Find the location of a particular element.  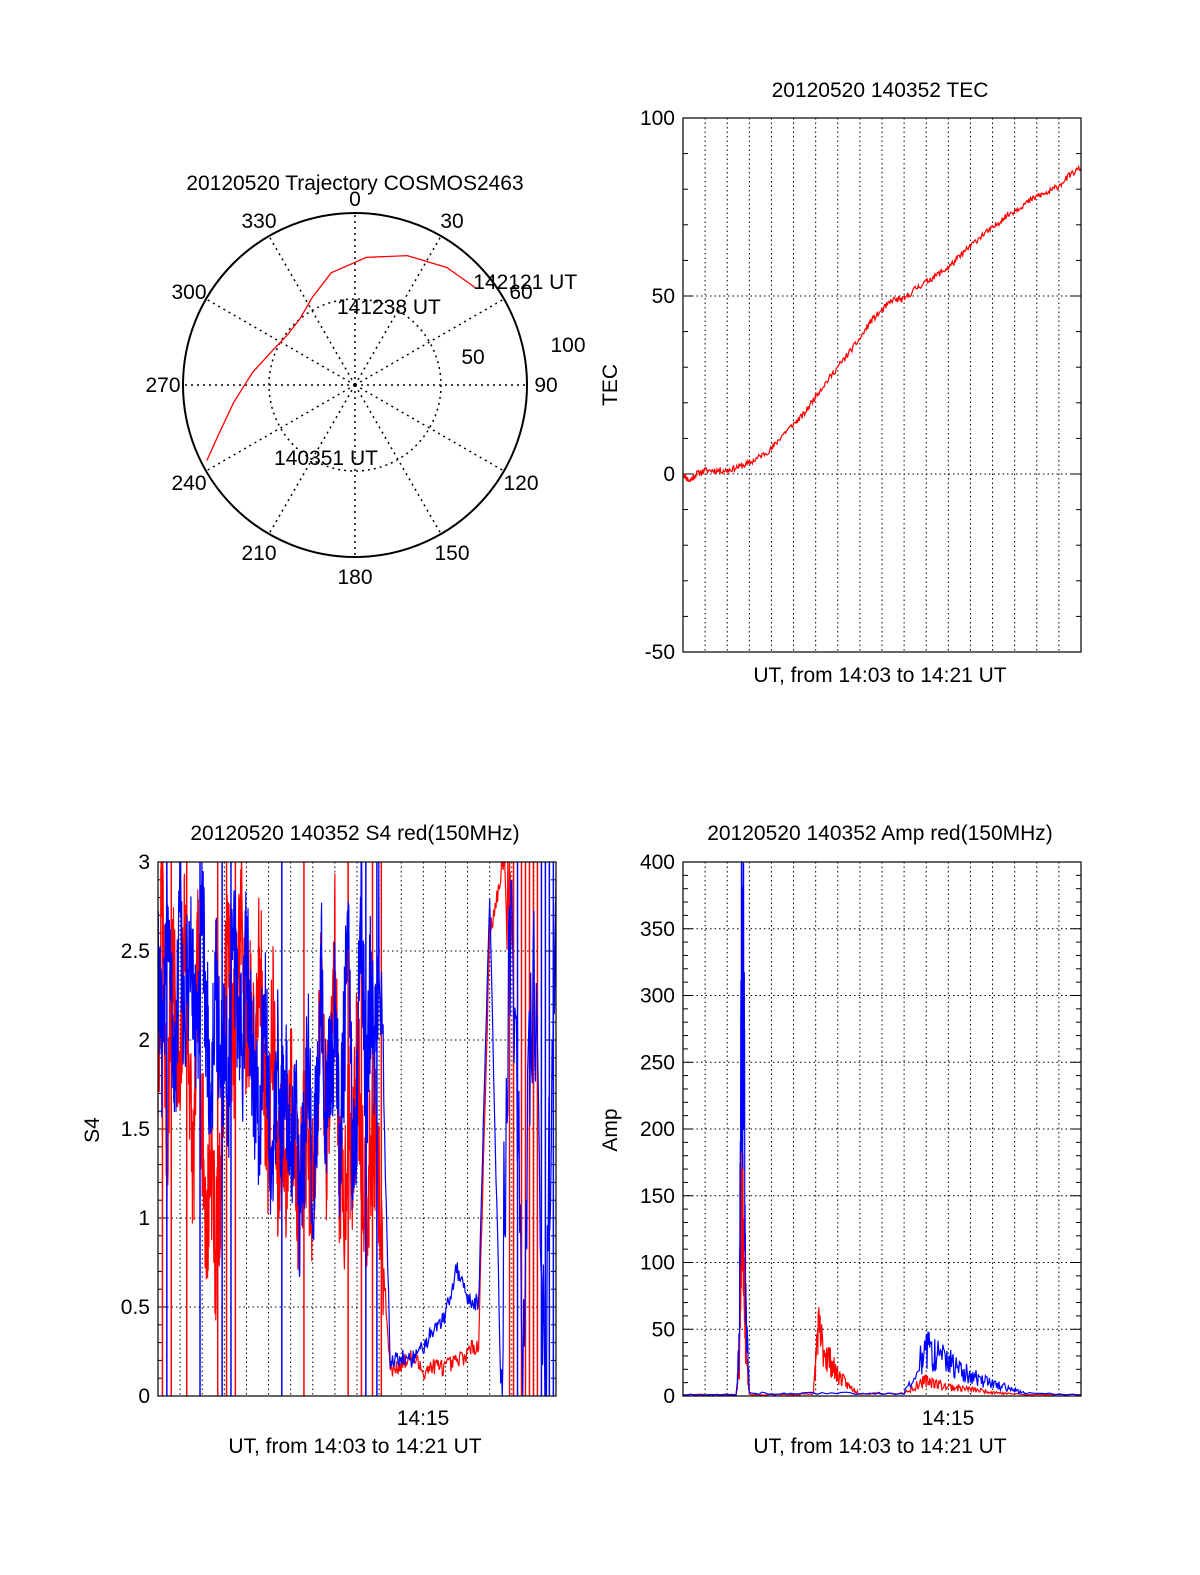

azimuth-label: 60 is located at coordinates (520, 292).